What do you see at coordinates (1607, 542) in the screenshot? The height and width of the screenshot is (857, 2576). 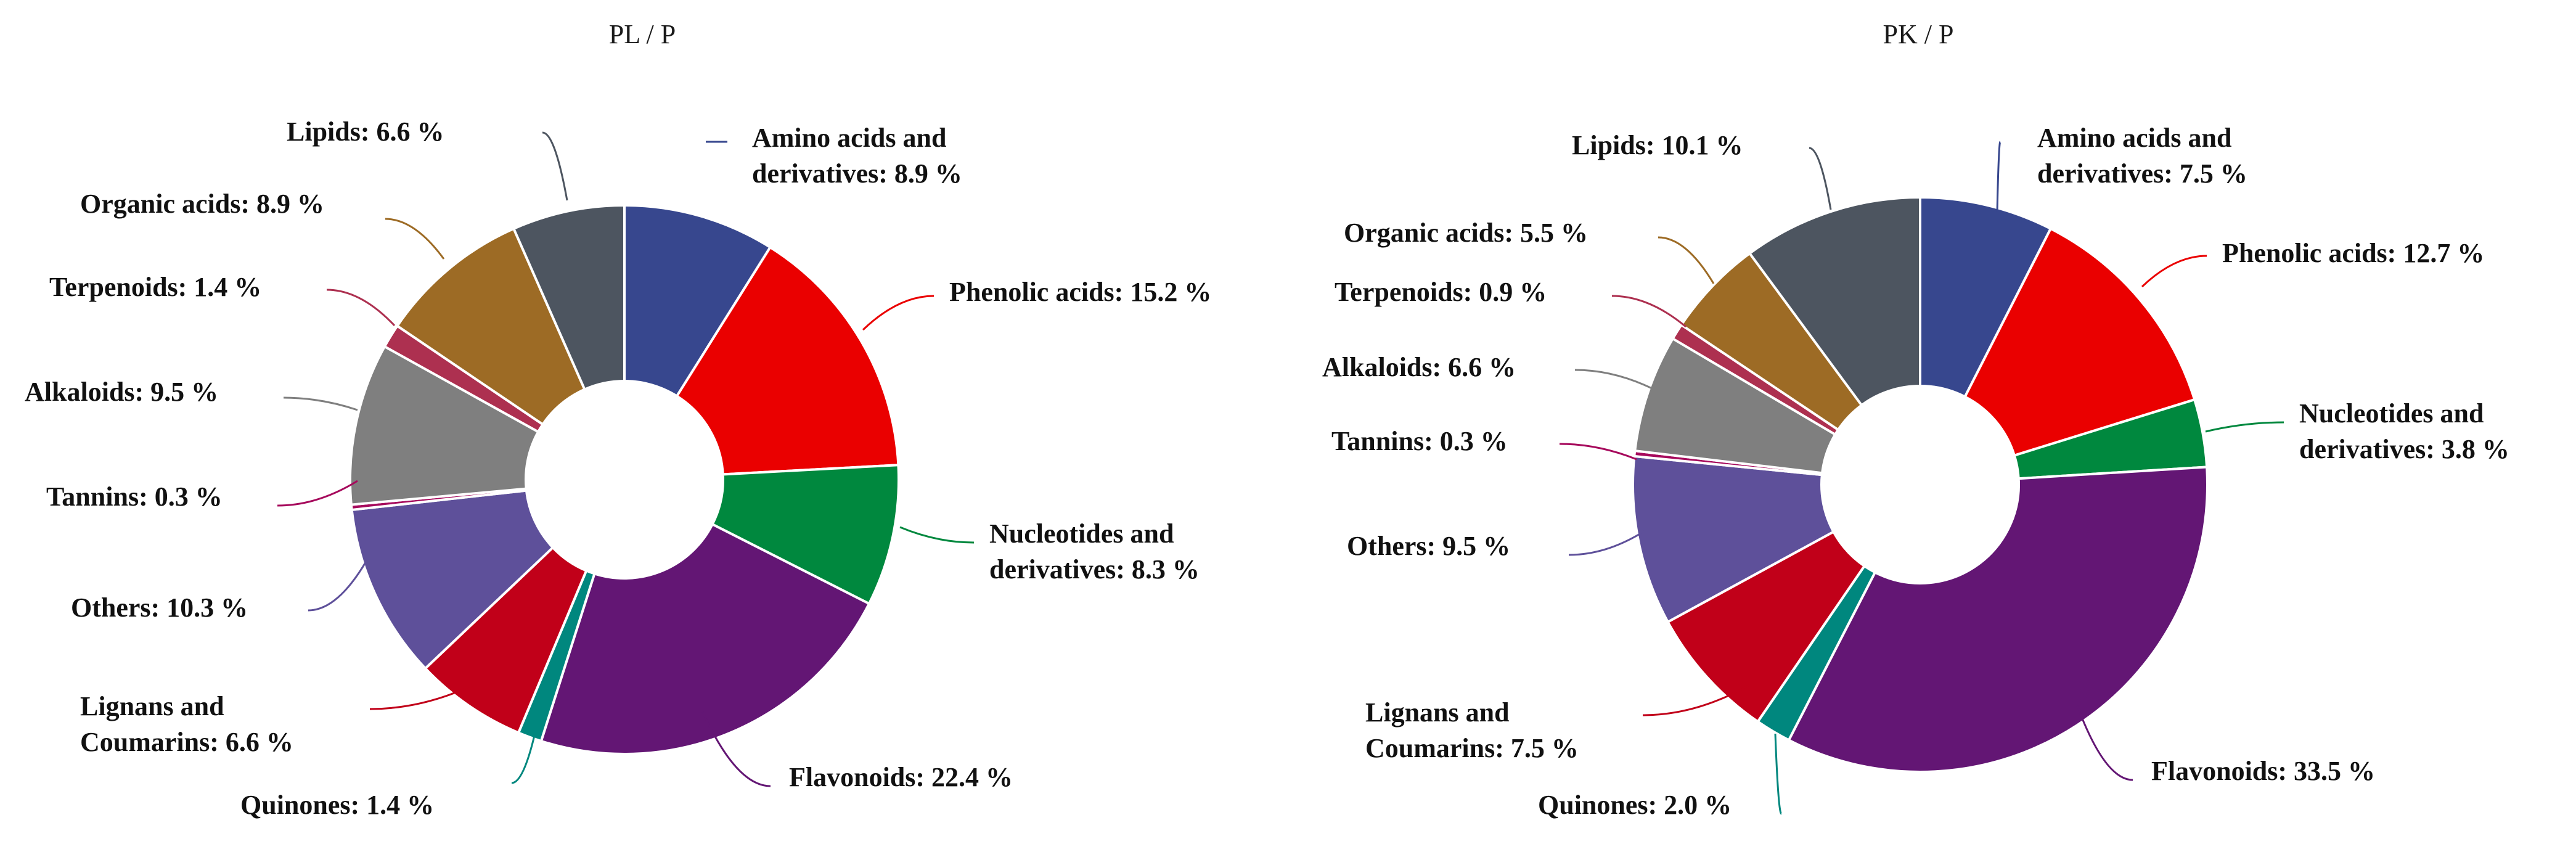 I see `pk-p-leader-line-others` at bounding box center [1607, 542].